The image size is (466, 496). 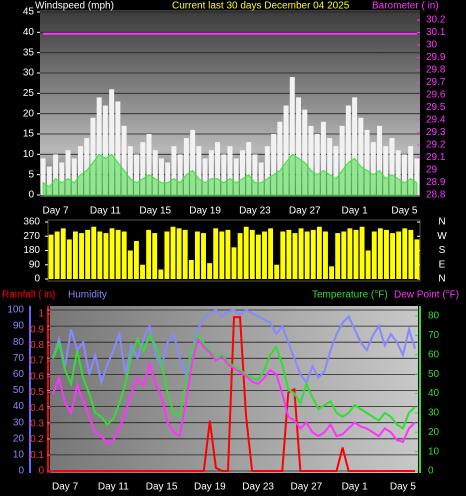 What do you see at coordinates (19, 358) in the screenshot?
I see `y-tick-label: 70` at bounding box center [19, 358].